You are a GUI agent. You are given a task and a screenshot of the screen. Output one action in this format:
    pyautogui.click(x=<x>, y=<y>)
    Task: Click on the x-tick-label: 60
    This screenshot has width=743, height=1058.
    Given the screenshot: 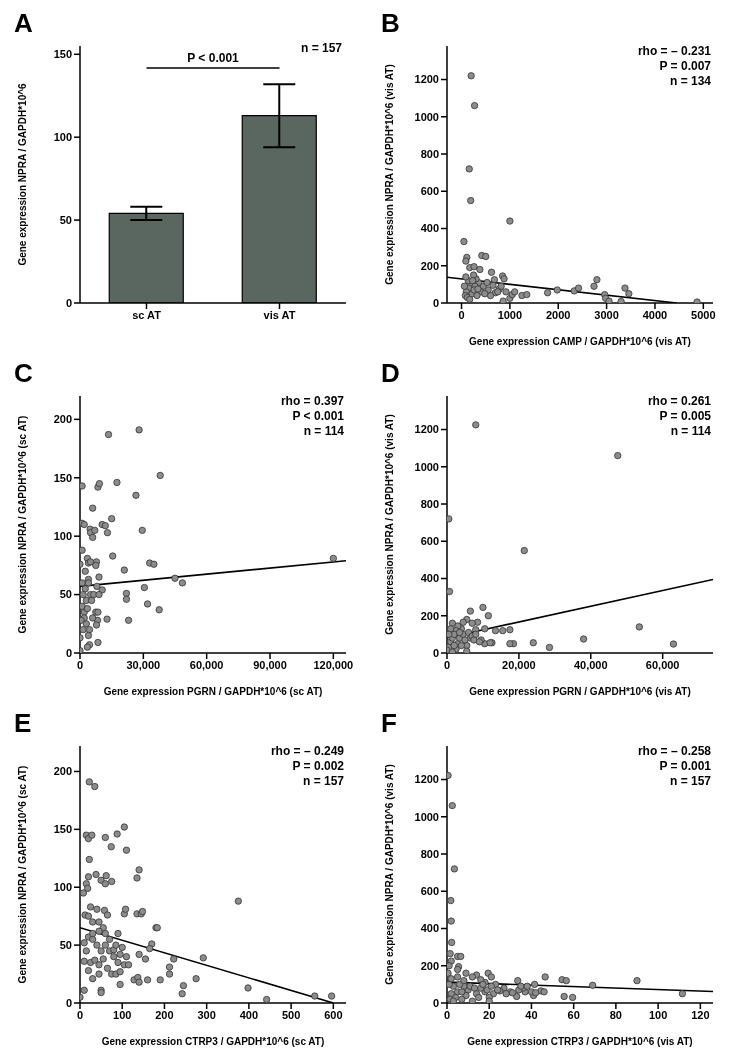 What is the action you would take?
    pyautogui.click(x=573, y=1014)
    